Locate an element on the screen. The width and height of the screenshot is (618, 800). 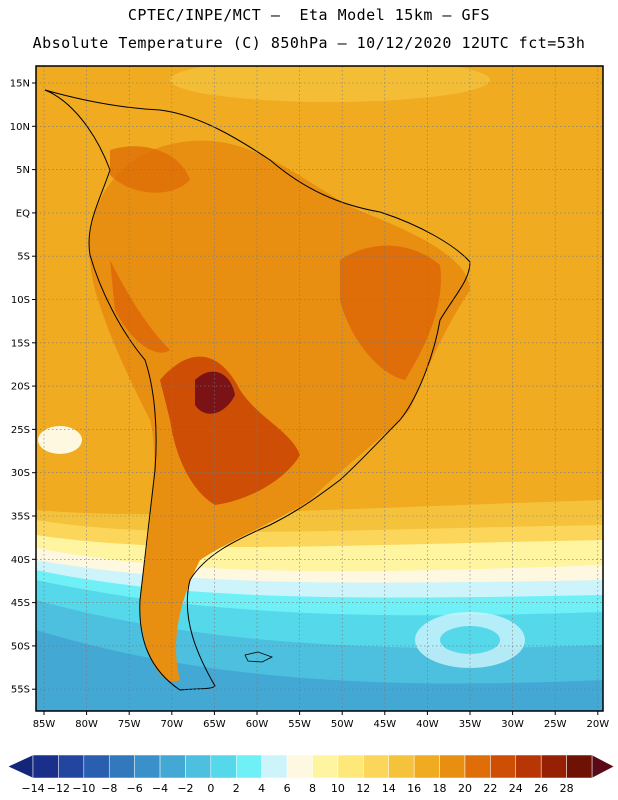
lat-tick-label: 10S is located at coordinates (20, 300).